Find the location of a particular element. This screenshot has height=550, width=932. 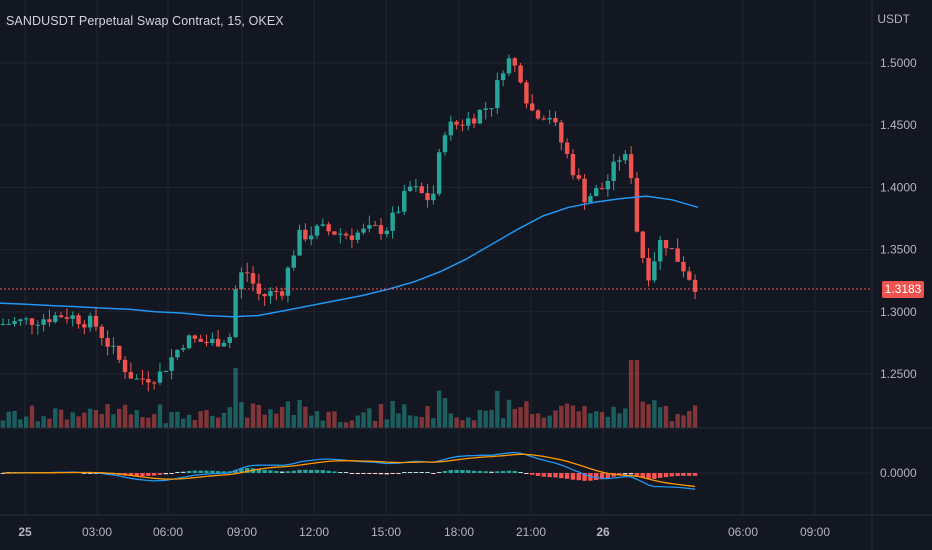

time-tick-label: 12:00 is located at coordinates (314, 532).